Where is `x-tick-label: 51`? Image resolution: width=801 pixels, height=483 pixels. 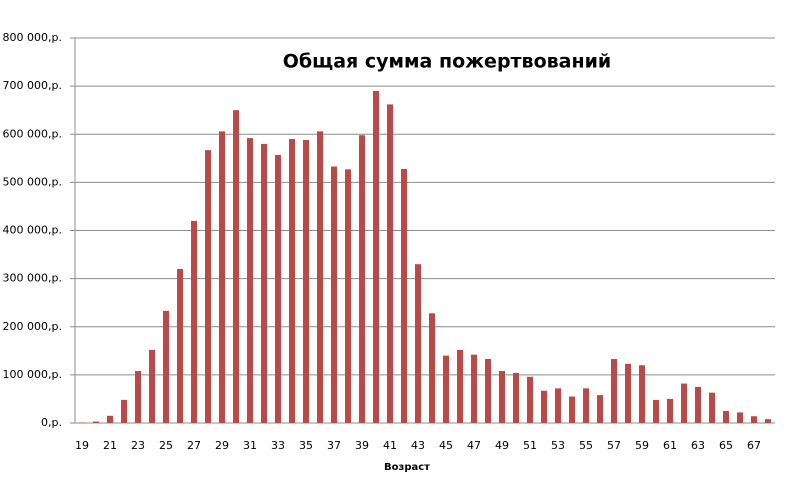 x-tick-label: 51 is located at coordinates (530, 445).